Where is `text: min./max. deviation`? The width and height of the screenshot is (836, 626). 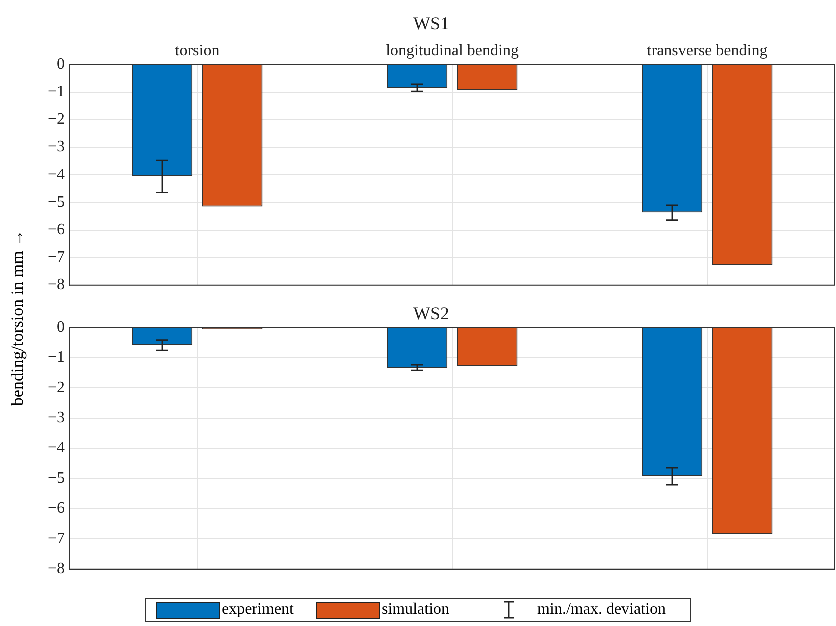
text: min./max. deviation is located at coordinates (601, 610).